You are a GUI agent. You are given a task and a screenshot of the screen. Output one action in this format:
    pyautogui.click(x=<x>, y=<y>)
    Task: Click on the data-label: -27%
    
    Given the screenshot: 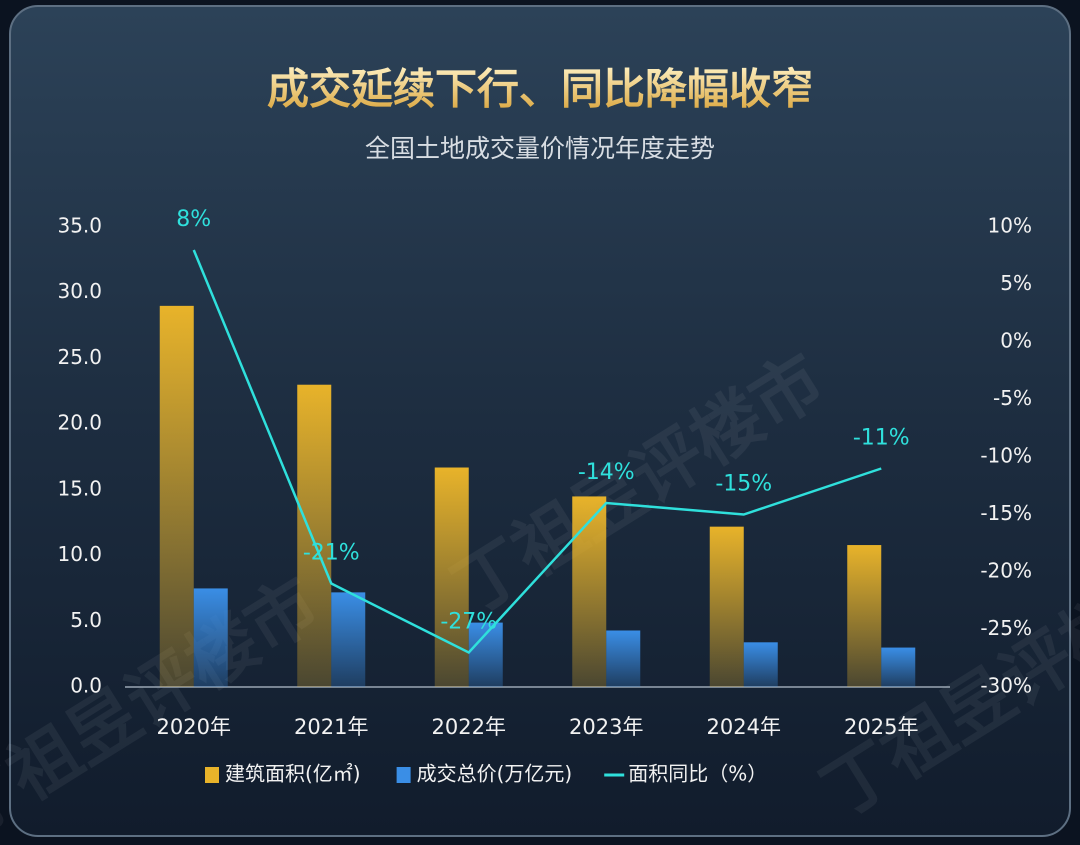 What is the action you would take?
    pyautogui.click(x=468, y=622)
    